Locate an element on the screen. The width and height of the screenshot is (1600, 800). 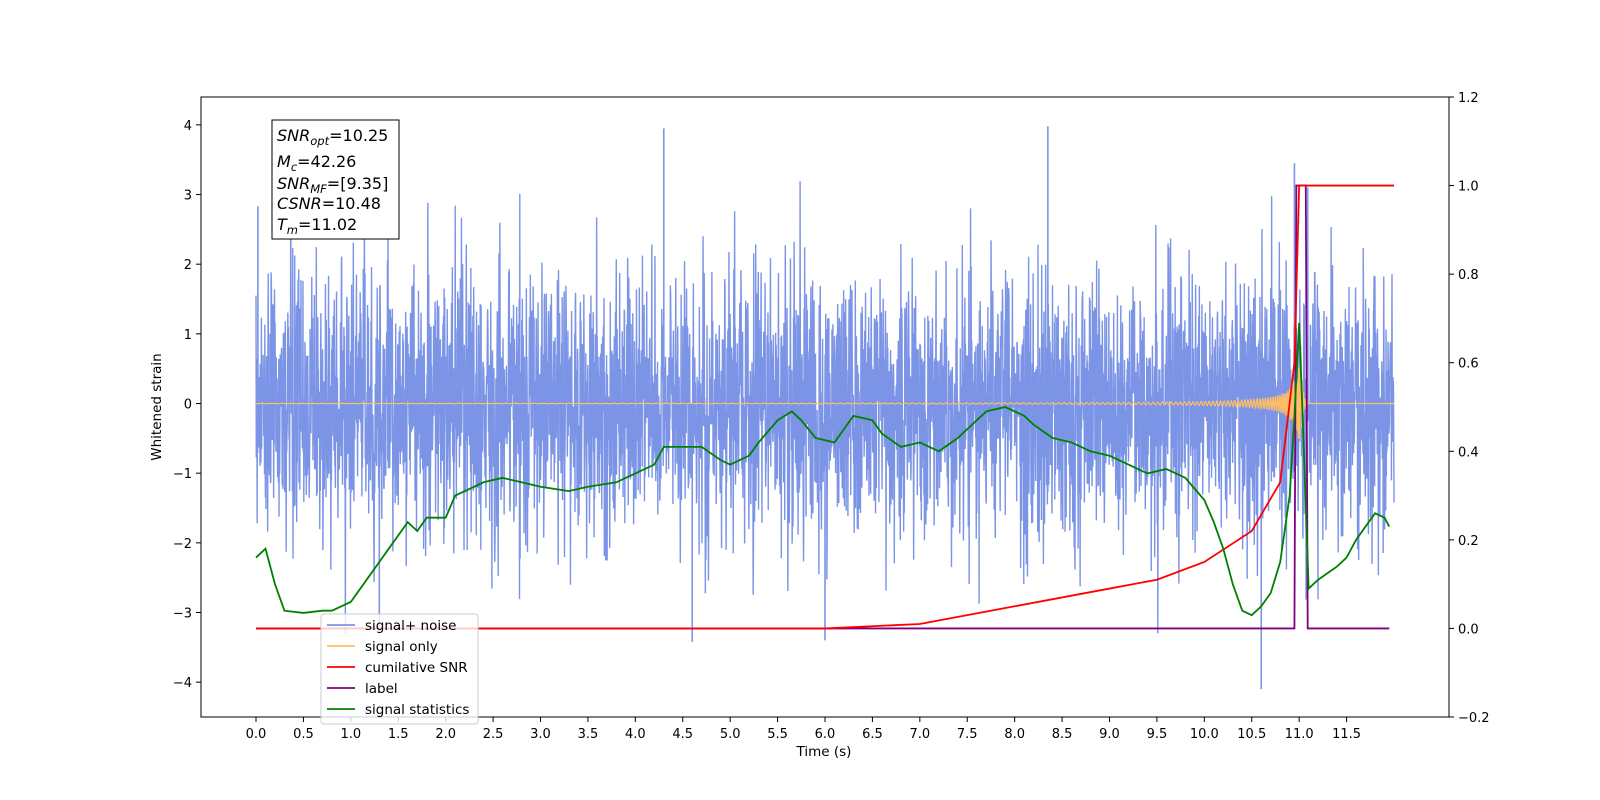
x-tick-label: 2.0 is located at coordinates (445, 734).